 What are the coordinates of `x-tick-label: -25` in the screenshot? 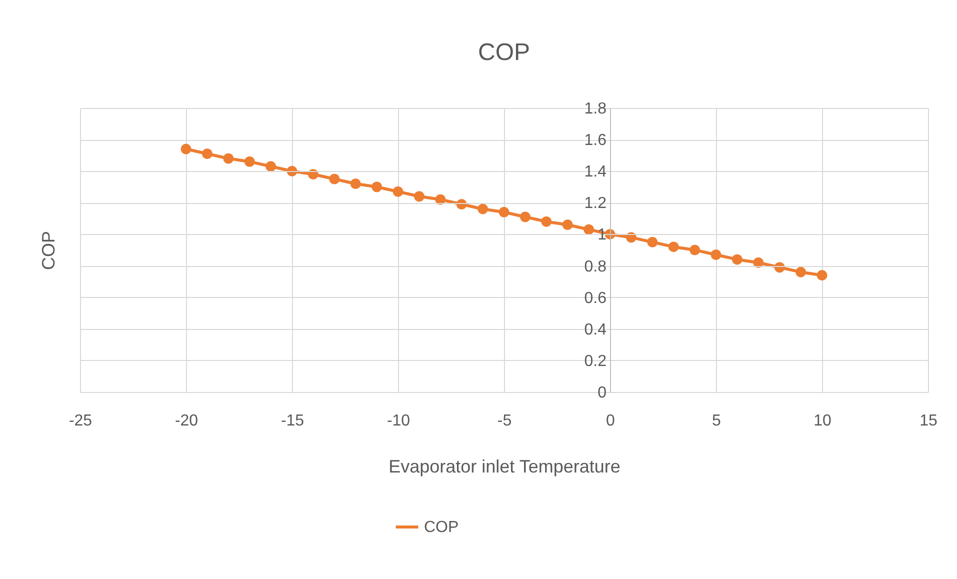 It's located at (80, 421).